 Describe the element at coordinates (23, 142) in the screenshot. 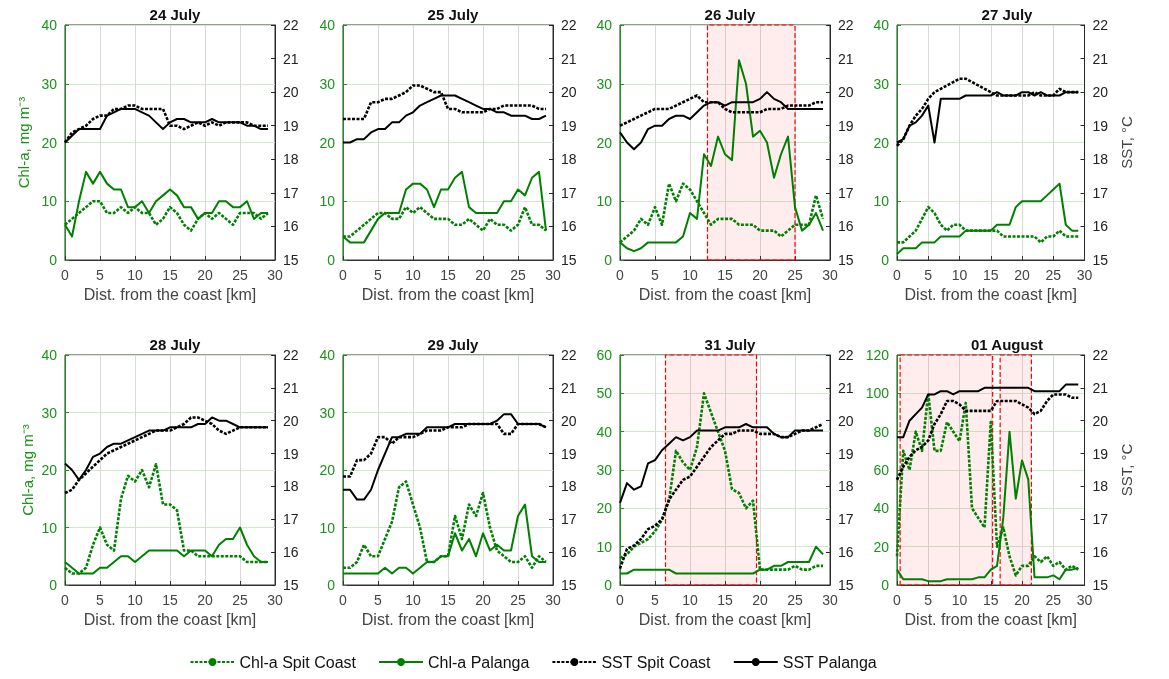

I see `y-axis-title: Chl-a, mg m⁻³` at that location.